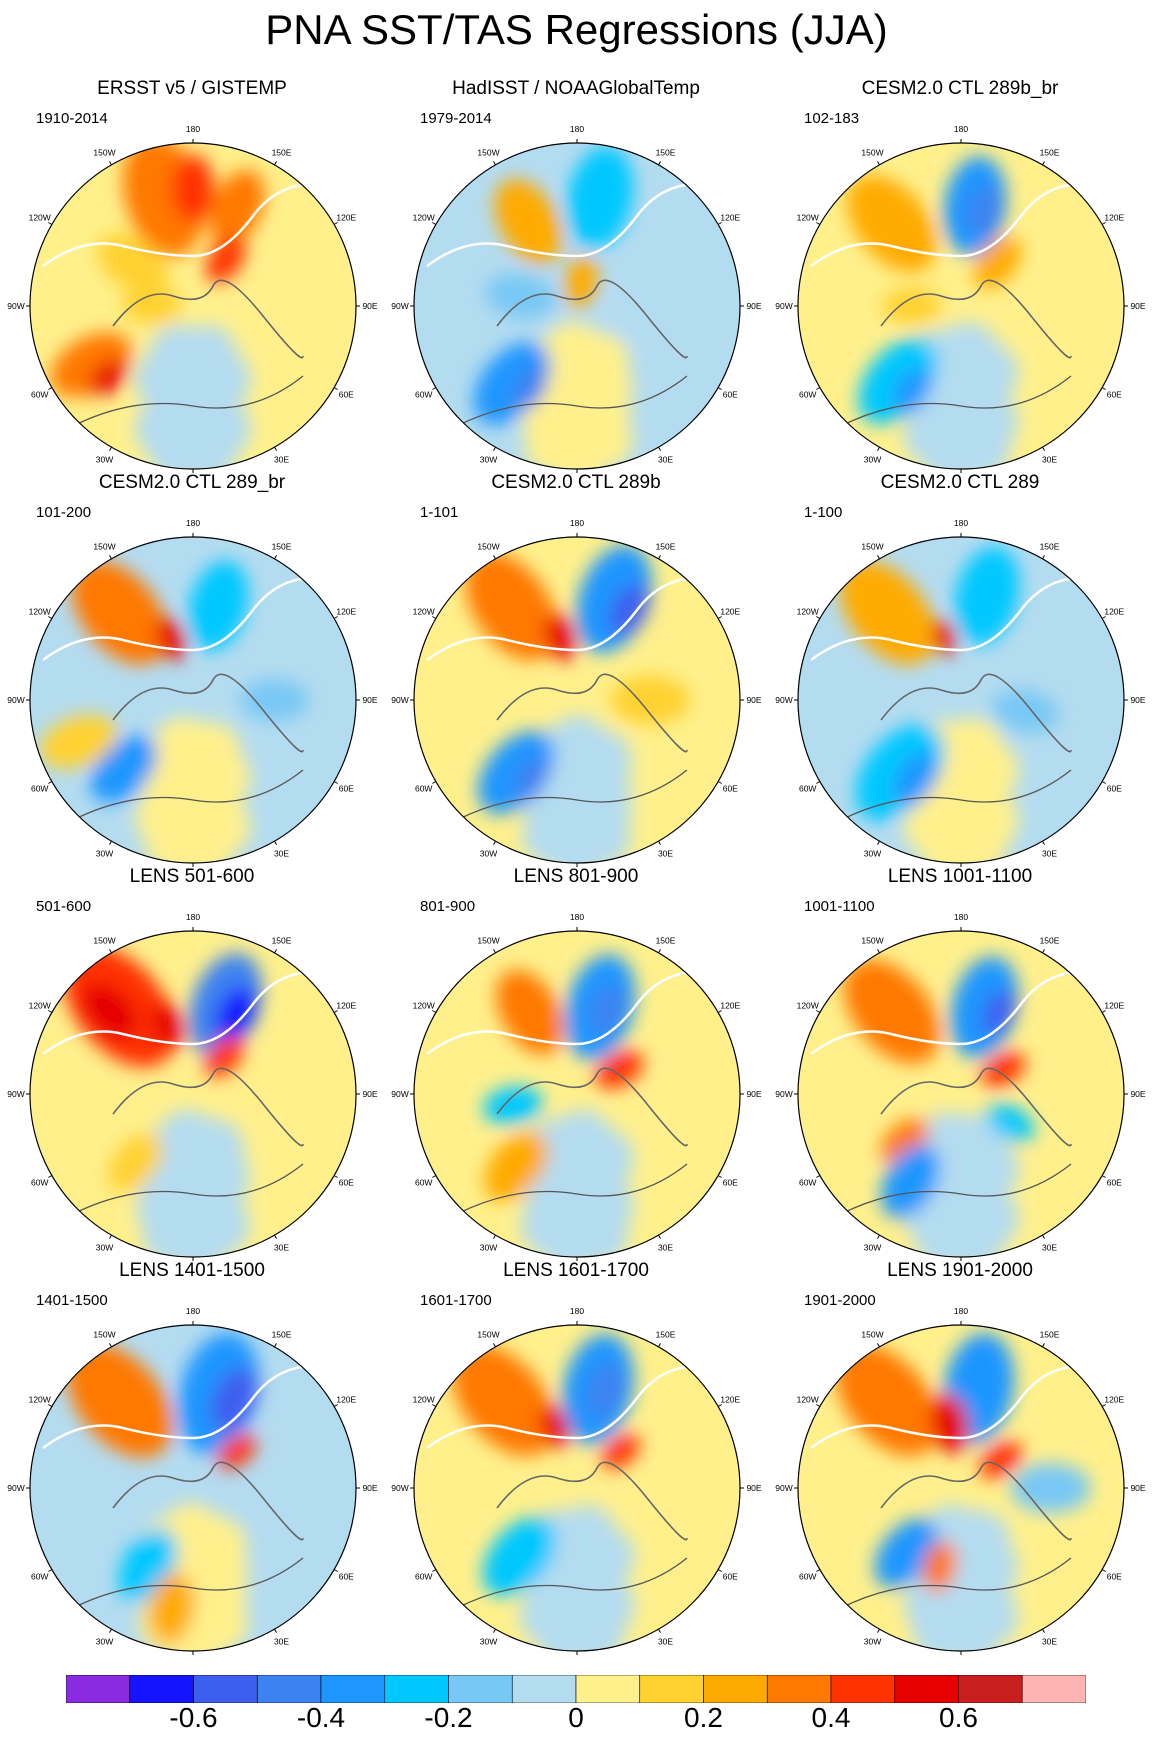 The width and height of the screenshot is (1153, 1742). I want to click on colorbar-swatch, so click(544, 1689).